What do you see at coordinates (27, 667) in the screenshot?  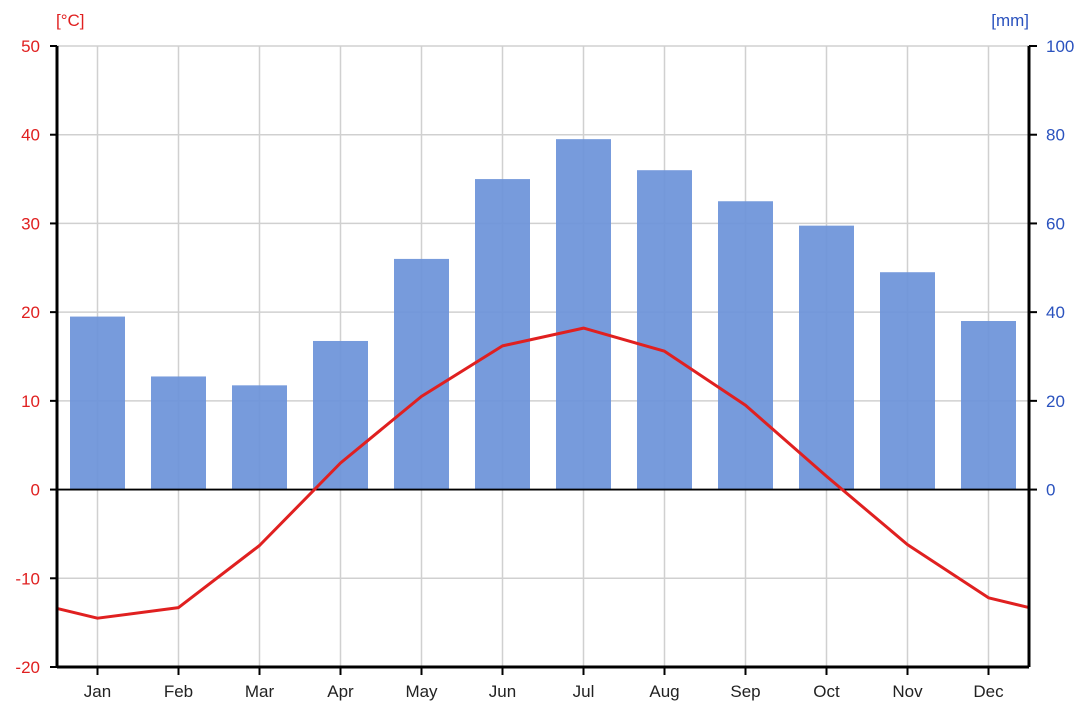 I see `left-axis-tick-label: -20` at bounding box center [27, 667].